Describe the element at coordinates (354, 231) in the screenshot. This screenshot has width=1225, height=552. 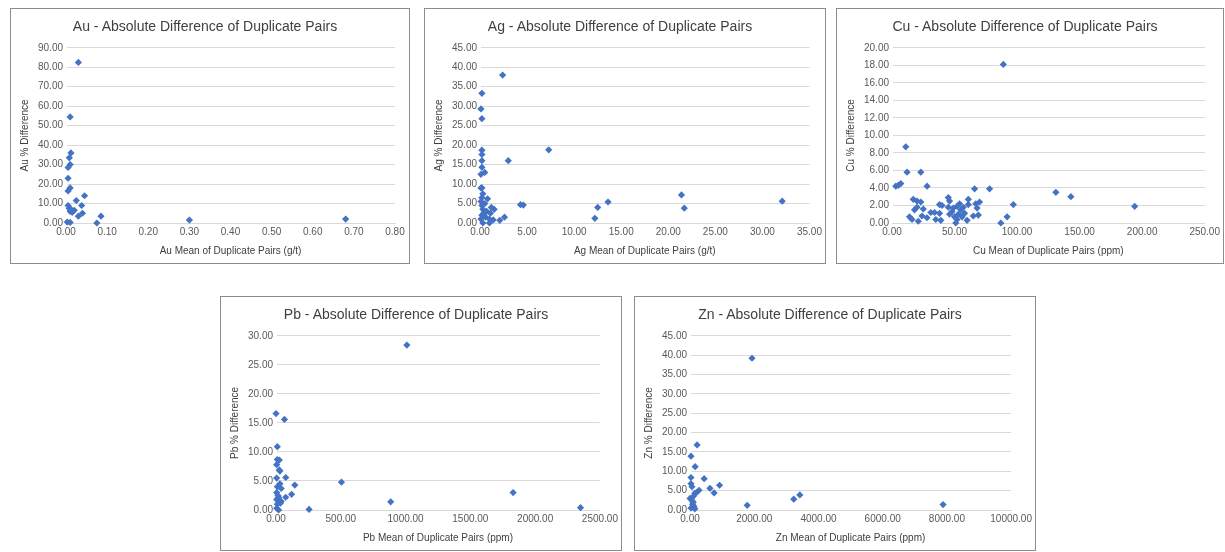
I see `x-tick-label: 0.70` at that location.